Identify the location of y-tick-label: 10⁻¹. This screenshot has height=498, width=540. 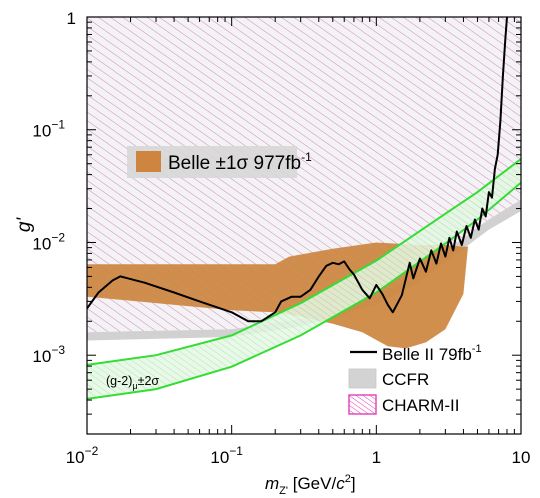
(48, 129).